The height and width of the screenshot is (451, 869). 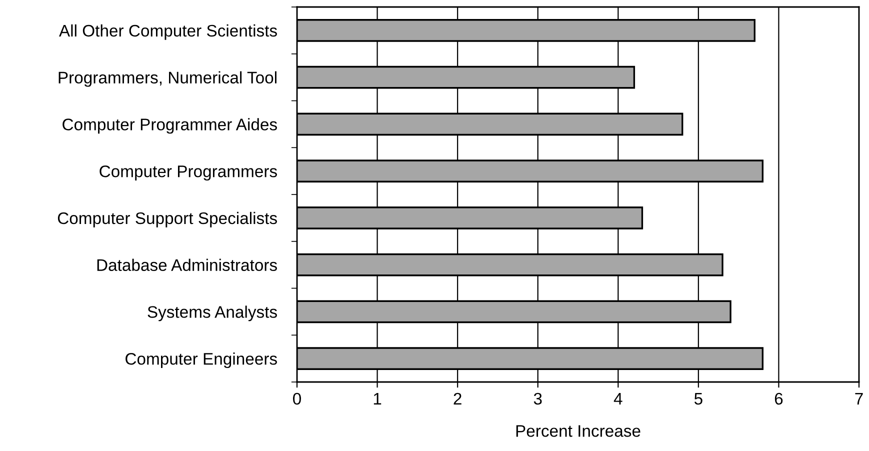 What do you see at coordinates (168, 32) in the screenshot?
I see `y-tick-label: All Other Computer Scientists` at bounding box center [168, 32].